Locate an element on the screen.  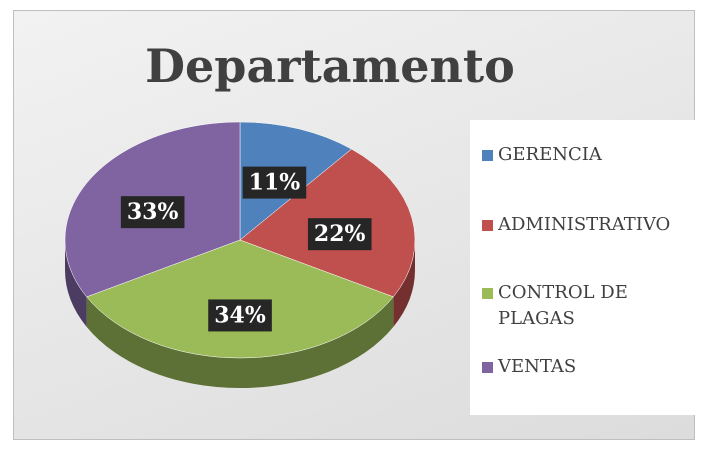
pie-slice is located at coordinates (240, 299).